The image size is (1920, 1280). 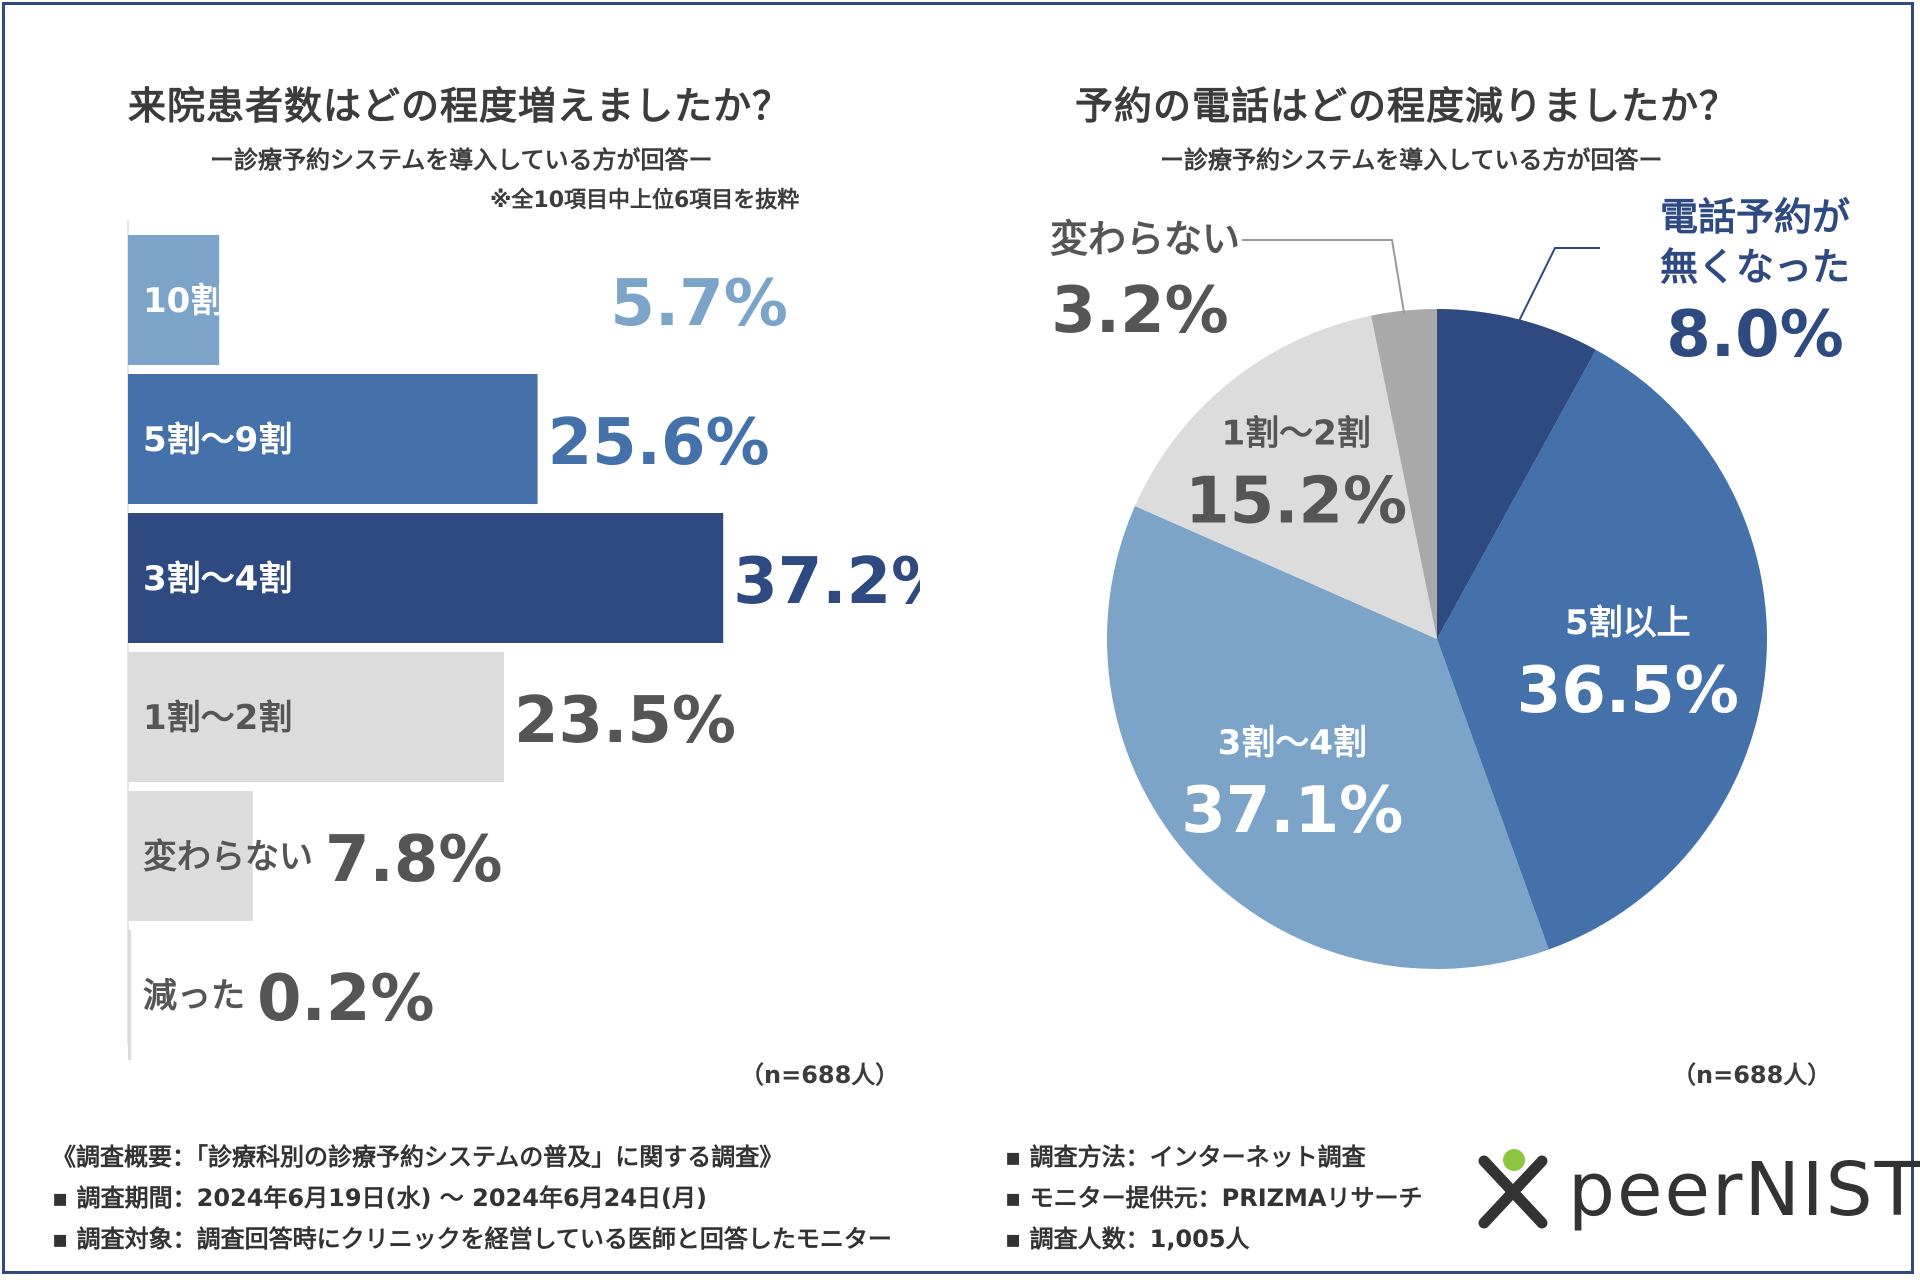 What do you see at coordinates (228, 857) in the screenshot?
I see `bar-category-label-4: 変わらない` at bounding box center [228, 857].